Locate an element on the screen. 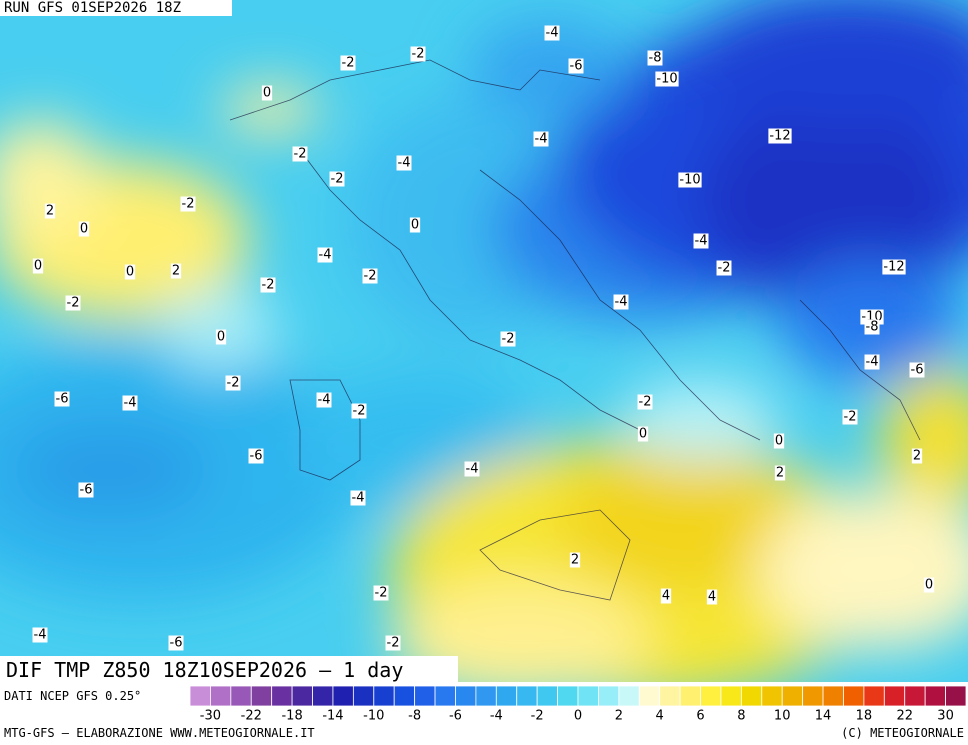  contour-label-group: -8 is located at coordinates (655, 58).